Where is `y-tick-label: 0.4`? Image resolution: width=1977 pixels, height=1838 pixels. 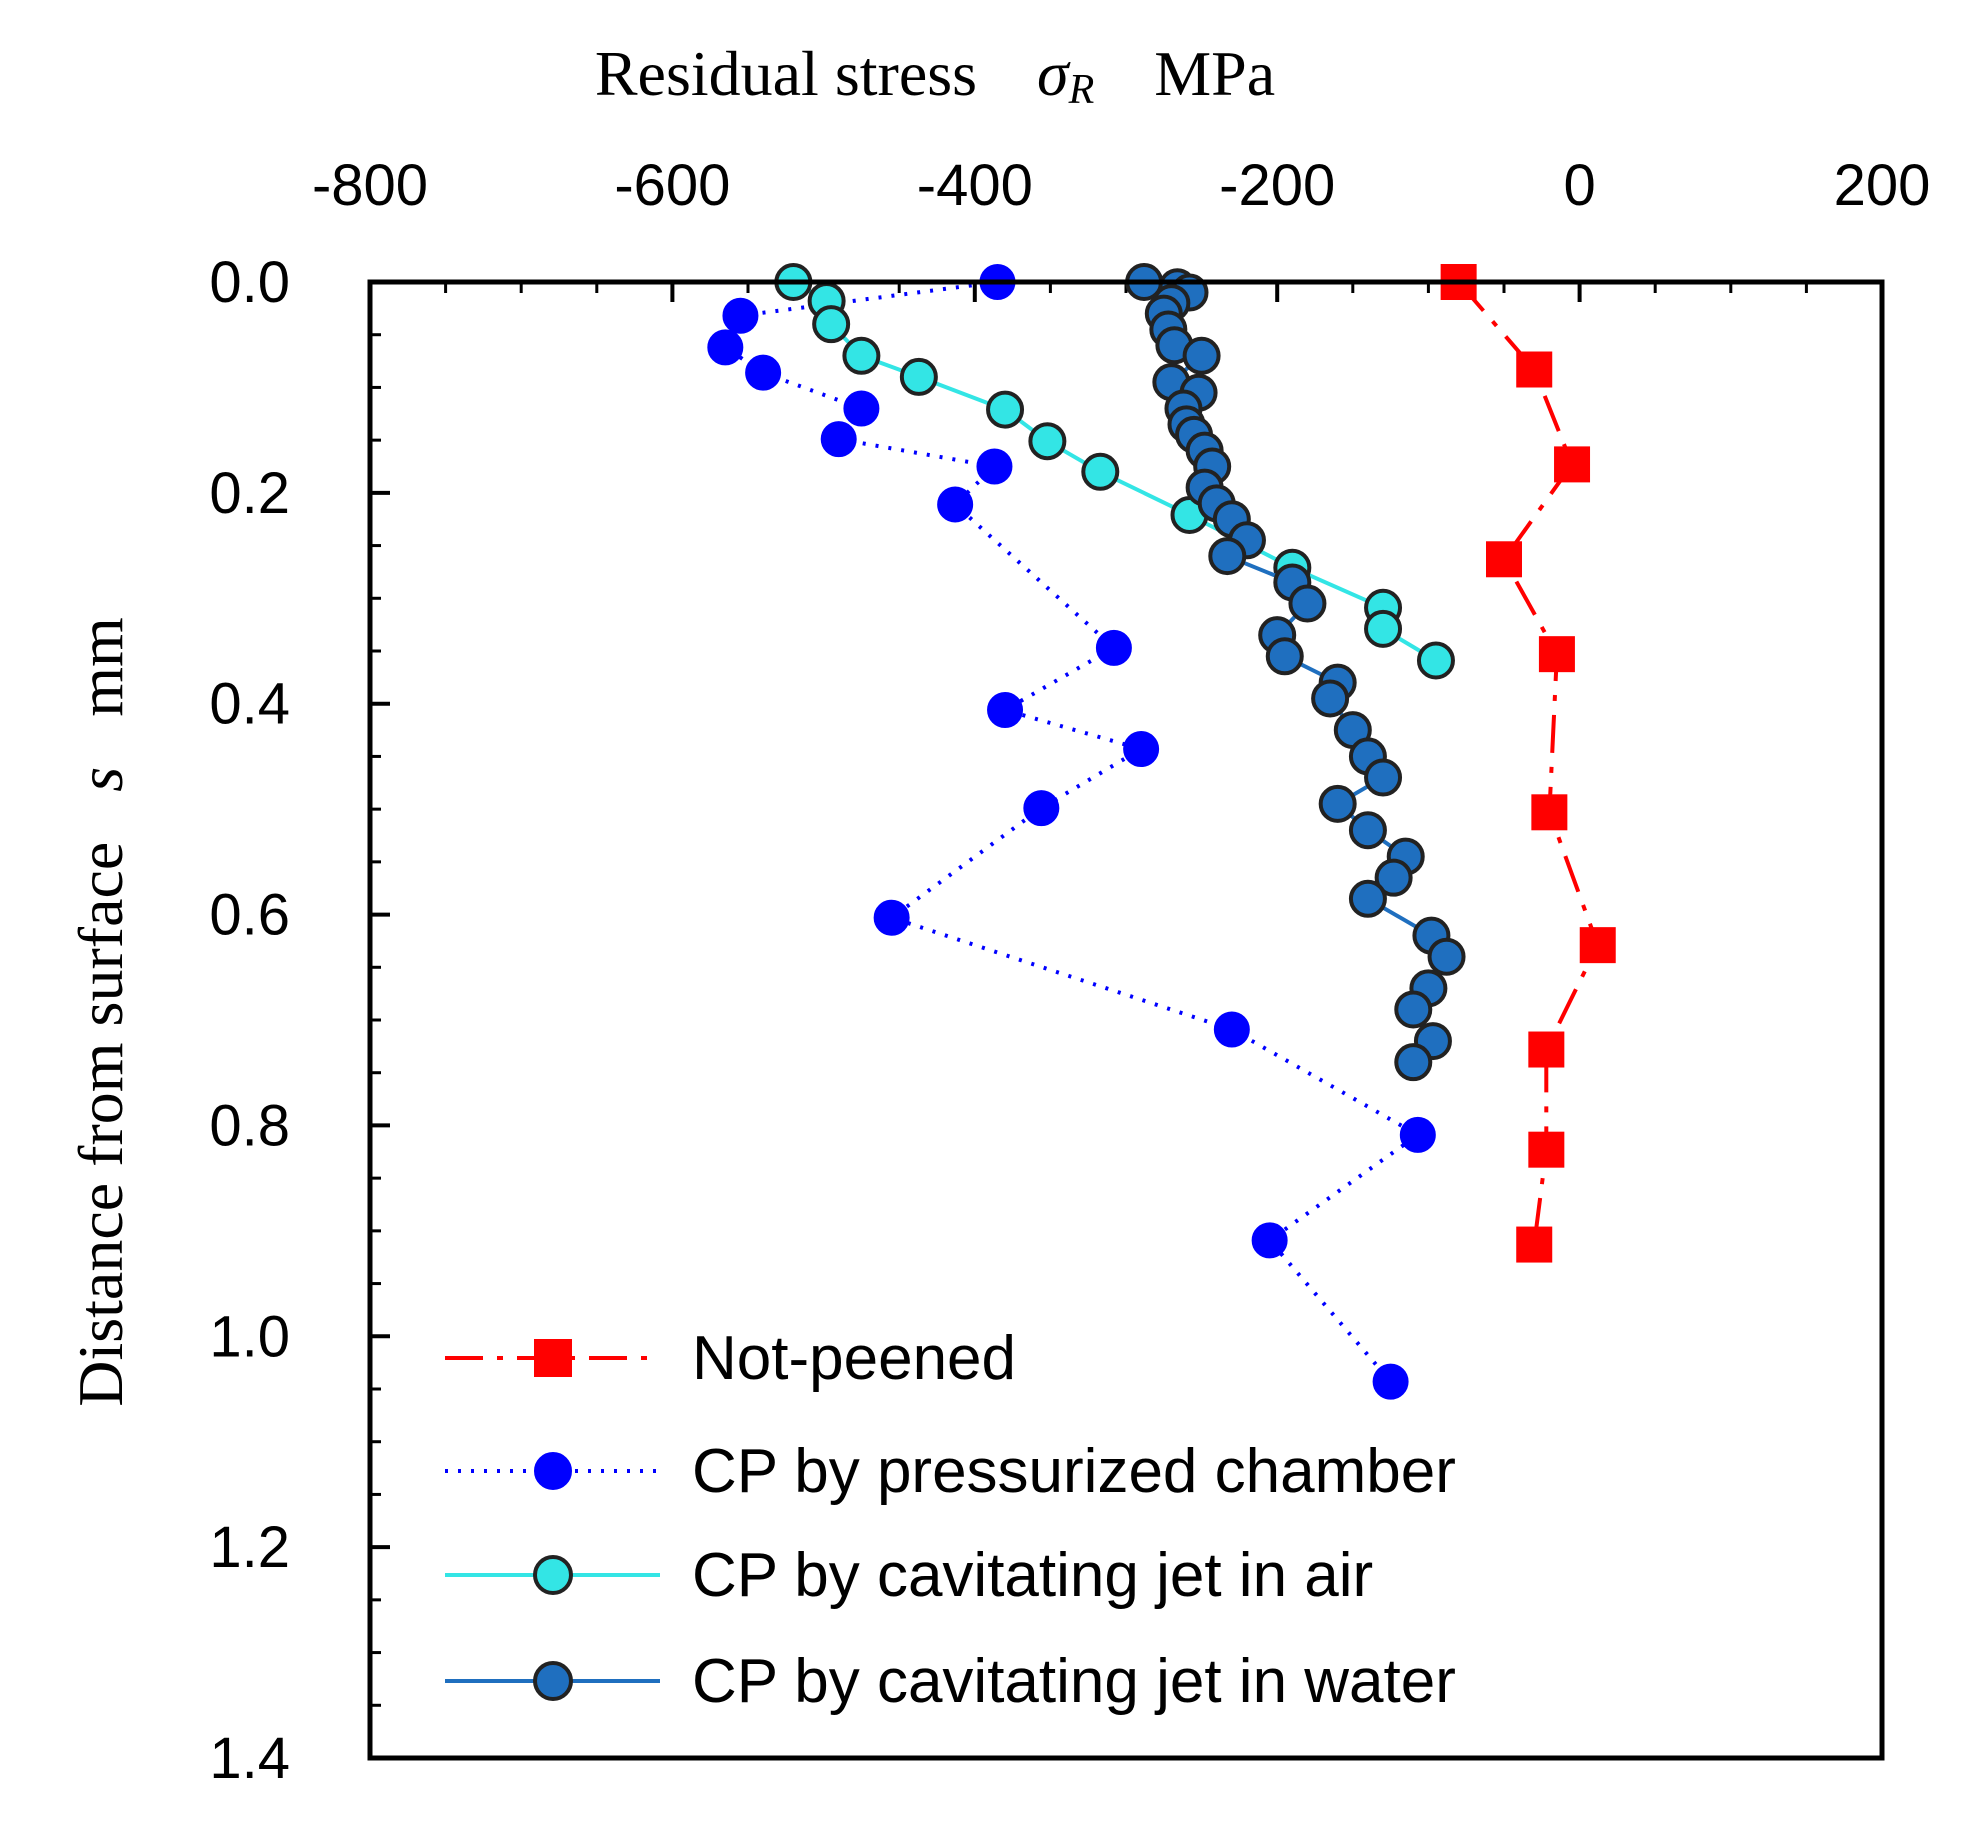 y-tick-label: 0.4 is located at coordinates (249, 704).